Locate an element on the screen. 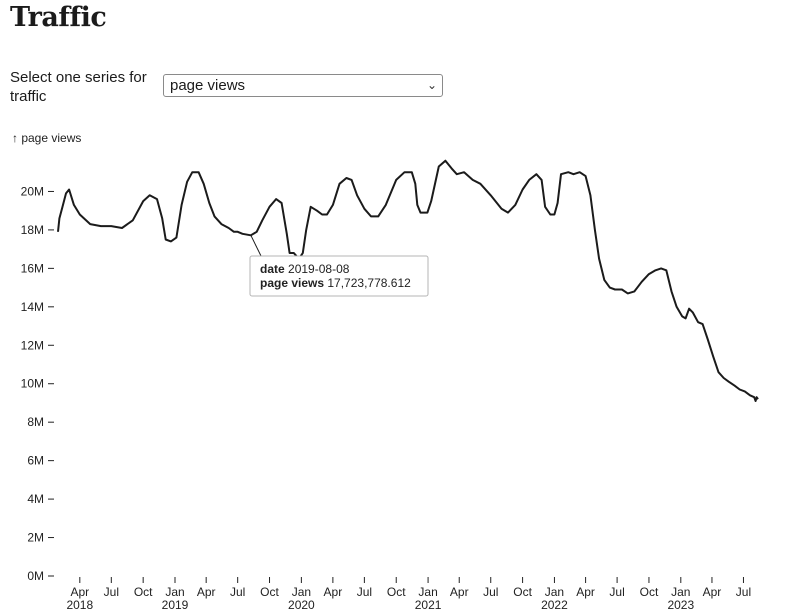  tooltip-date-value: 2019-08-08 is located at coordinates (319, 269).